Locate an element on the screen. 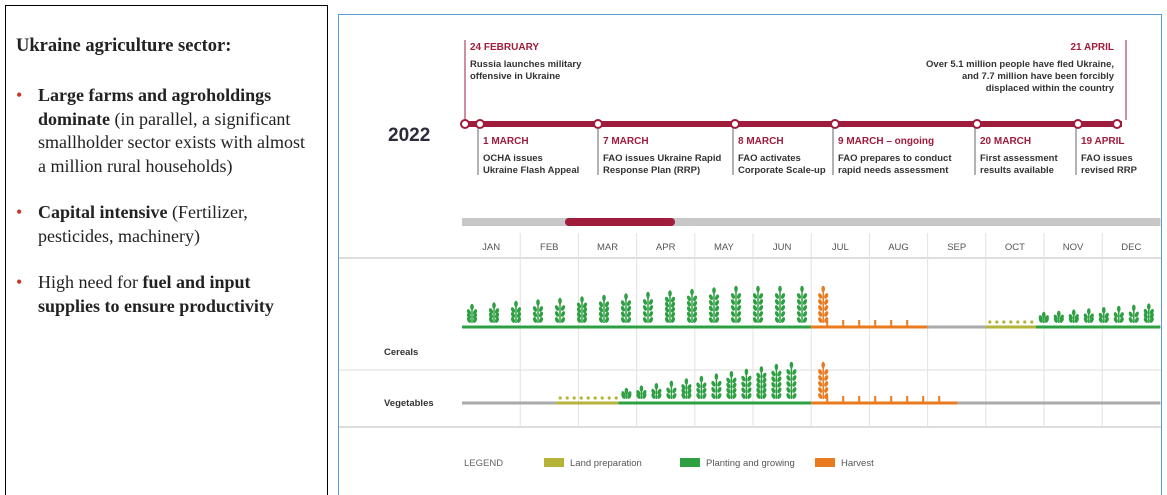 This screenshot has width=1167, height=495. event-text: revised RRP is located at coordinates (1109, 170).